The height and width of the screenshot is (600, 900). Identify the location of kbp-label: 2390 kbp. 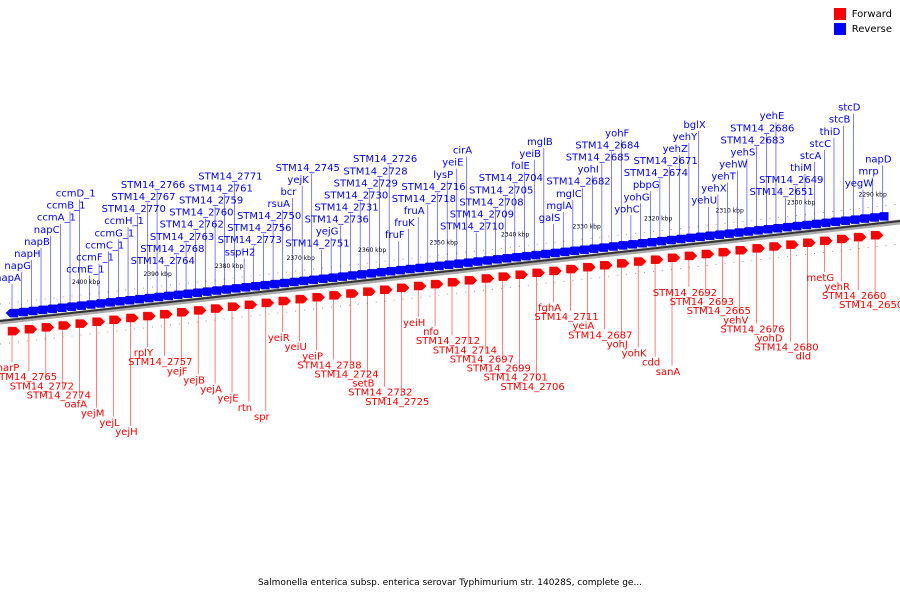
(158, 274).